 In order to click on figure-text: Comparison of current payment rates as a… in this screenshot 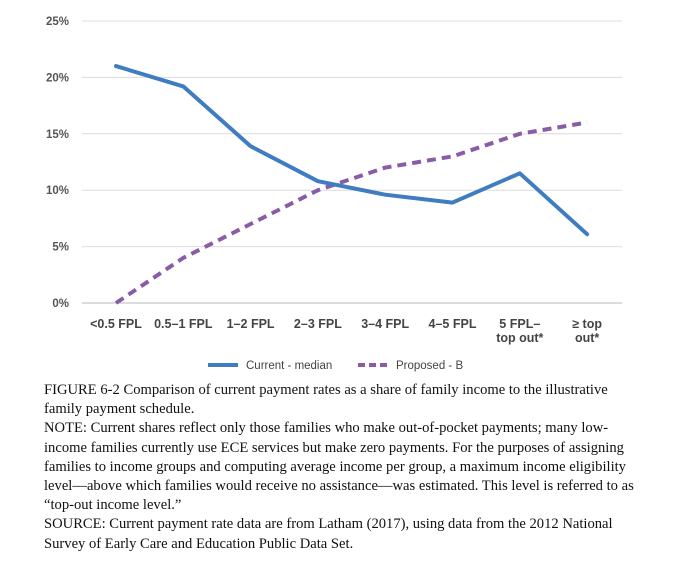, I will do `click(326, 400)`.